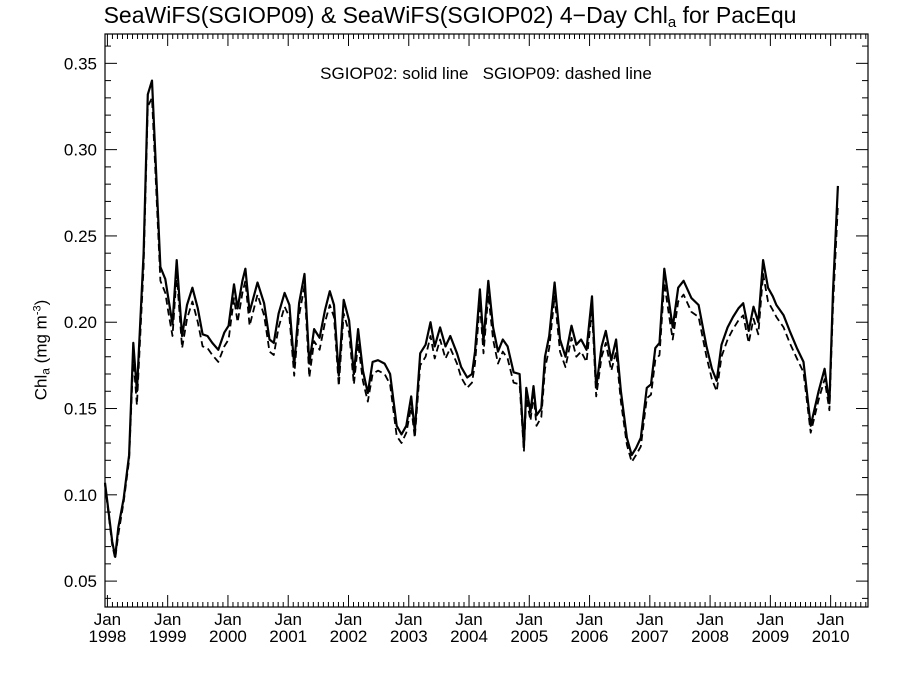  I want to click on x-tick-label-year: 2001, so click(288, 636).